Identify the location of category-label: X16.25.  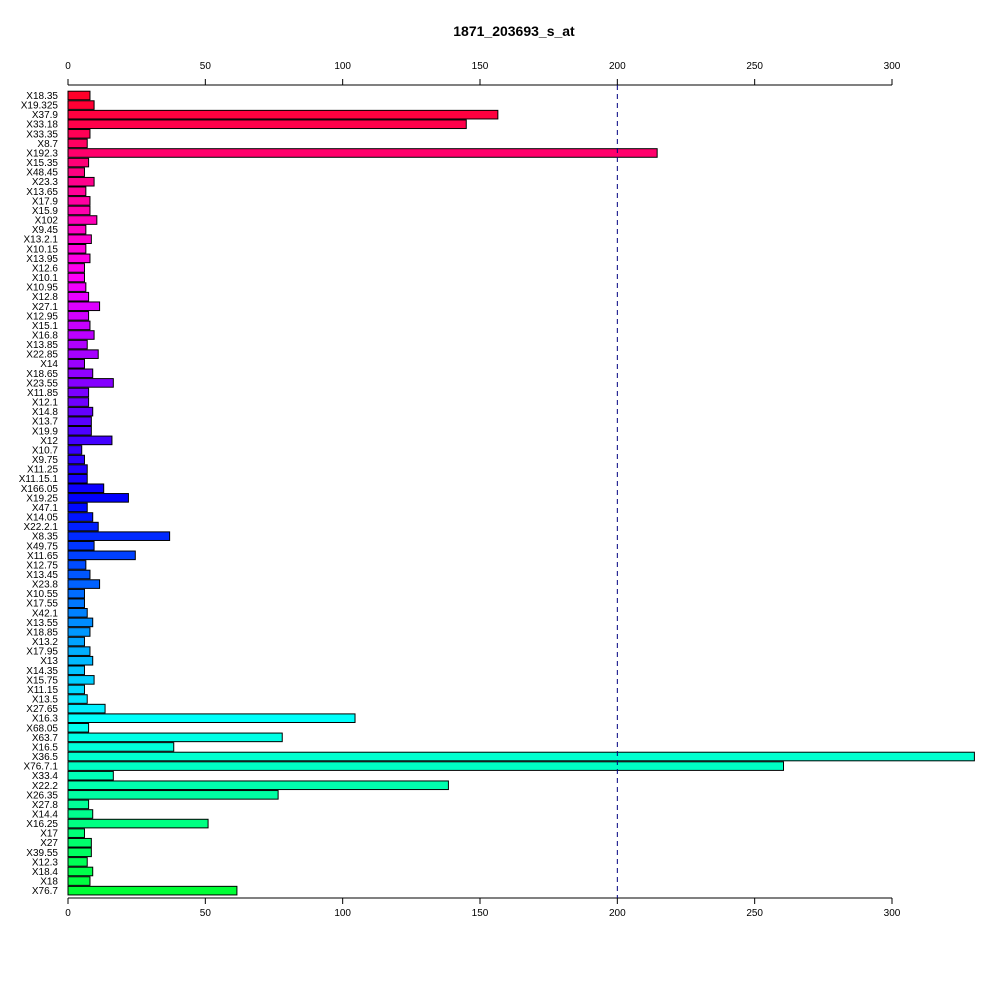
(42, 824).